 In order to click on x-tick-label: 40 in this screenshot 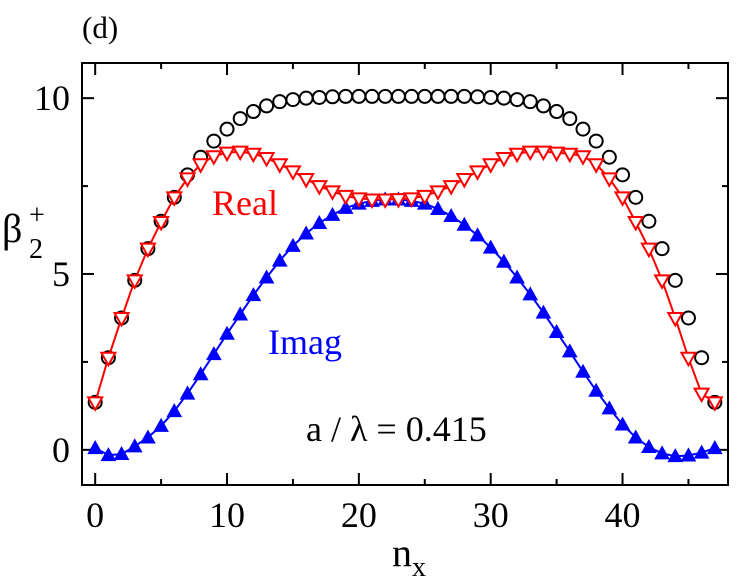, I will do `click(623, 515)`.